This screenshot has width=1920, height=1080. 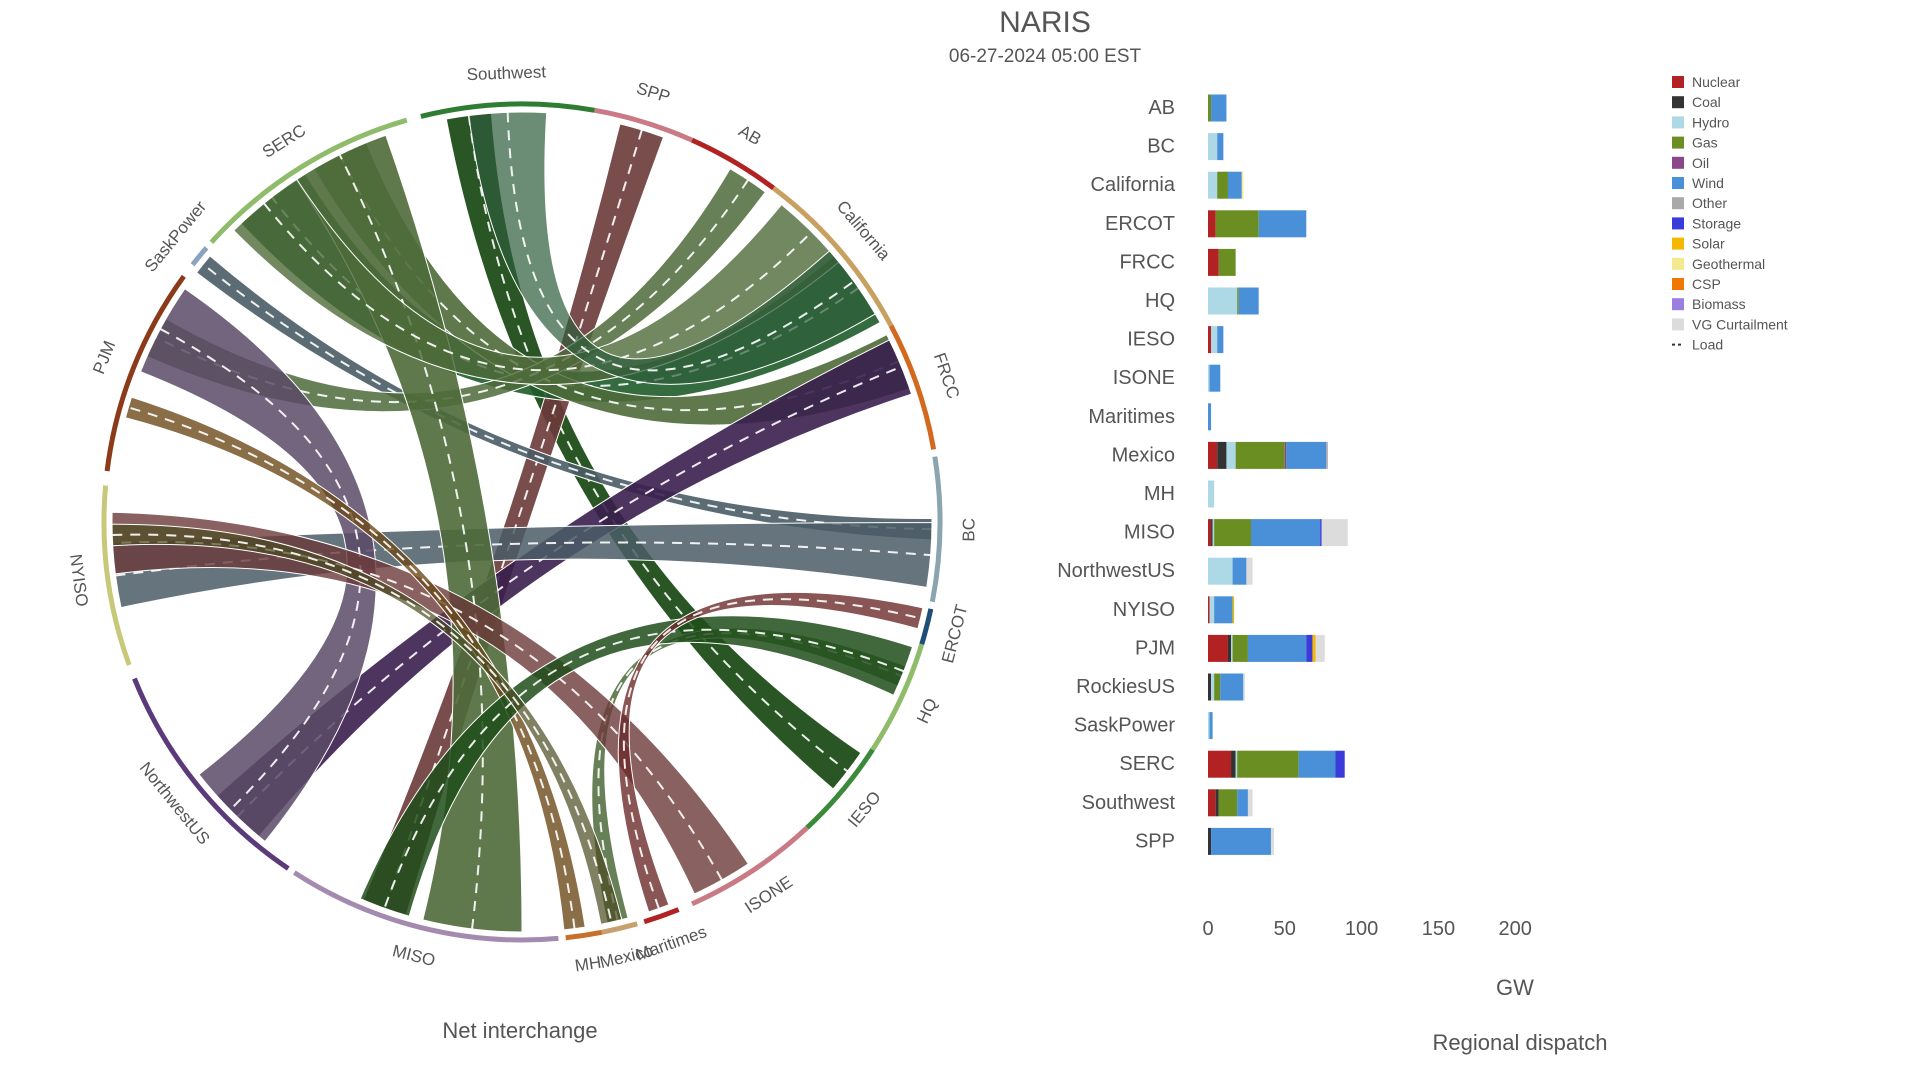 What do you see at coordinates (1515, 987) in the screenshot?
I see `x-axis-label: GW` at bounding box center [1515, 987].